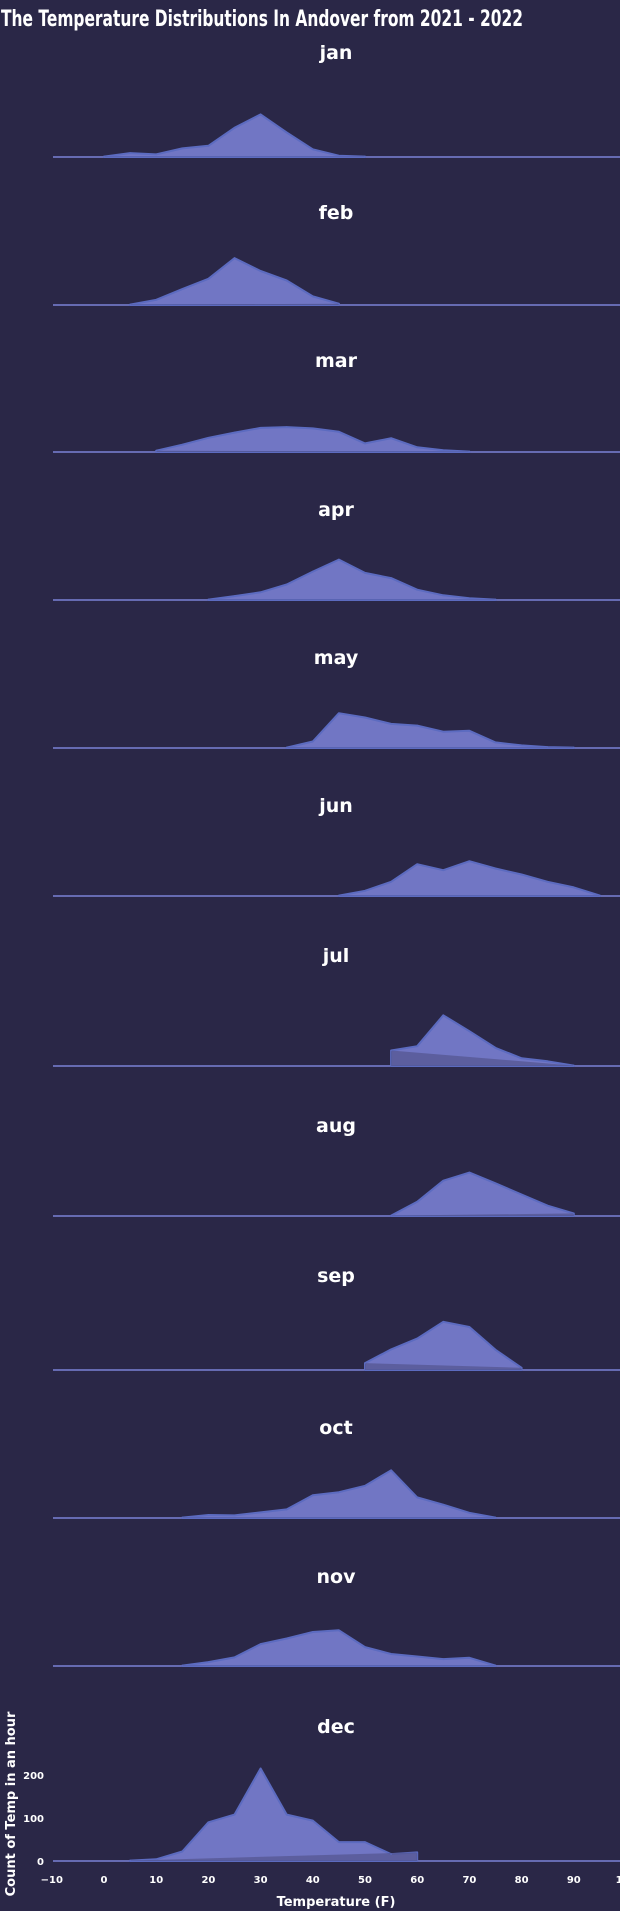  What do you see at coordinates (336, 550) in the screenshot?
I see `month-panel-apr: apr` at bounding box center [336, 550].